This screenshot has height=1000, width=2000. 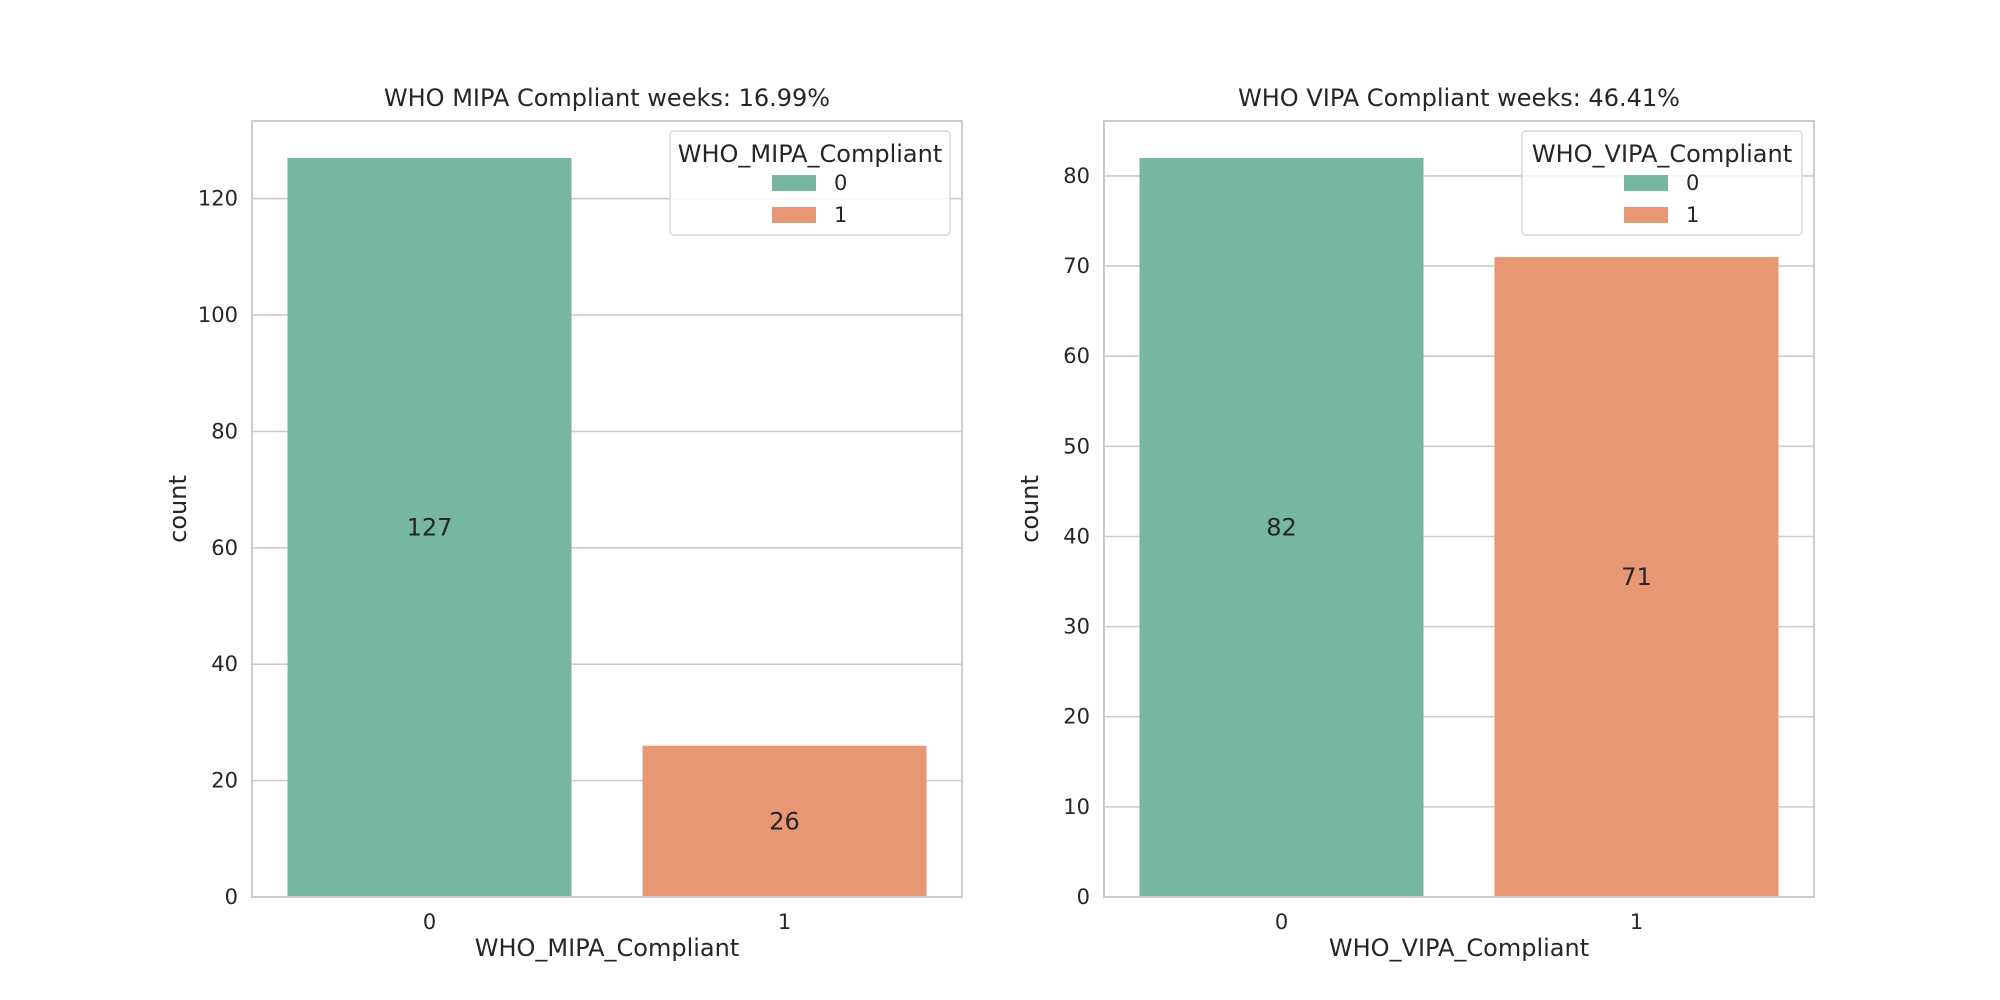 I want to click on vipa-legend: WHO_VIPA_Compliant 0 1, so click(x=1662, y=183).